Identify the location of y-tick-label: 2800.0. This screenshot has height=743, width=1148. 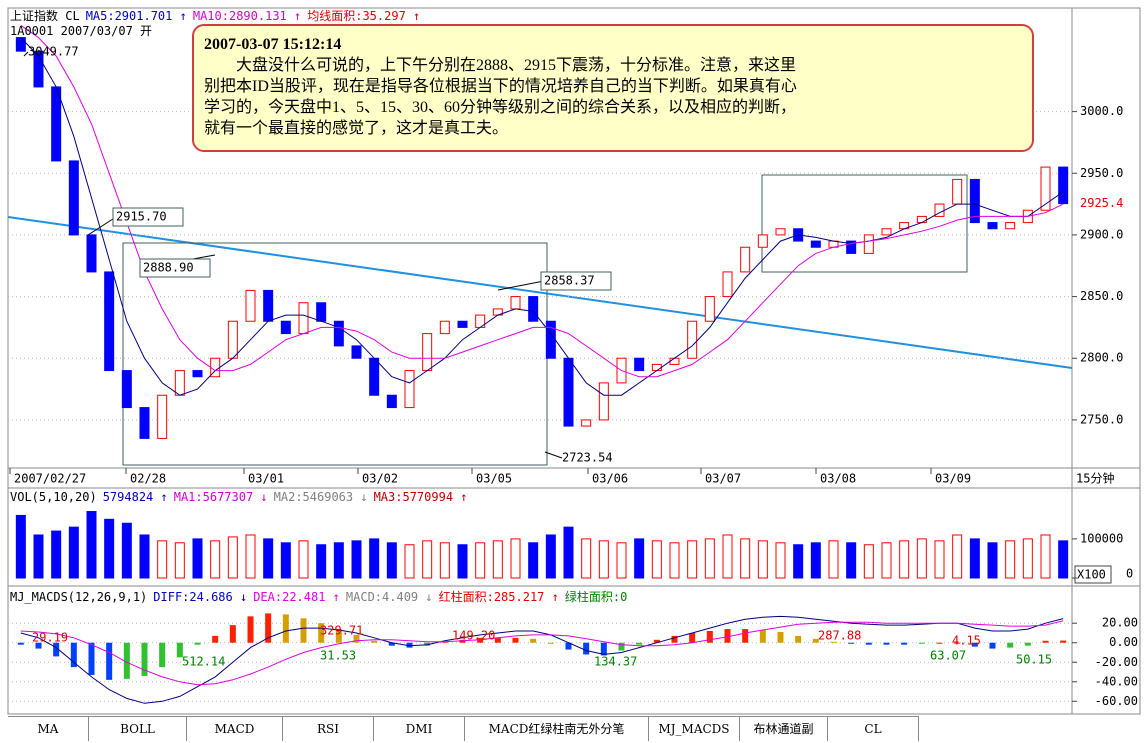
(1101, 358).